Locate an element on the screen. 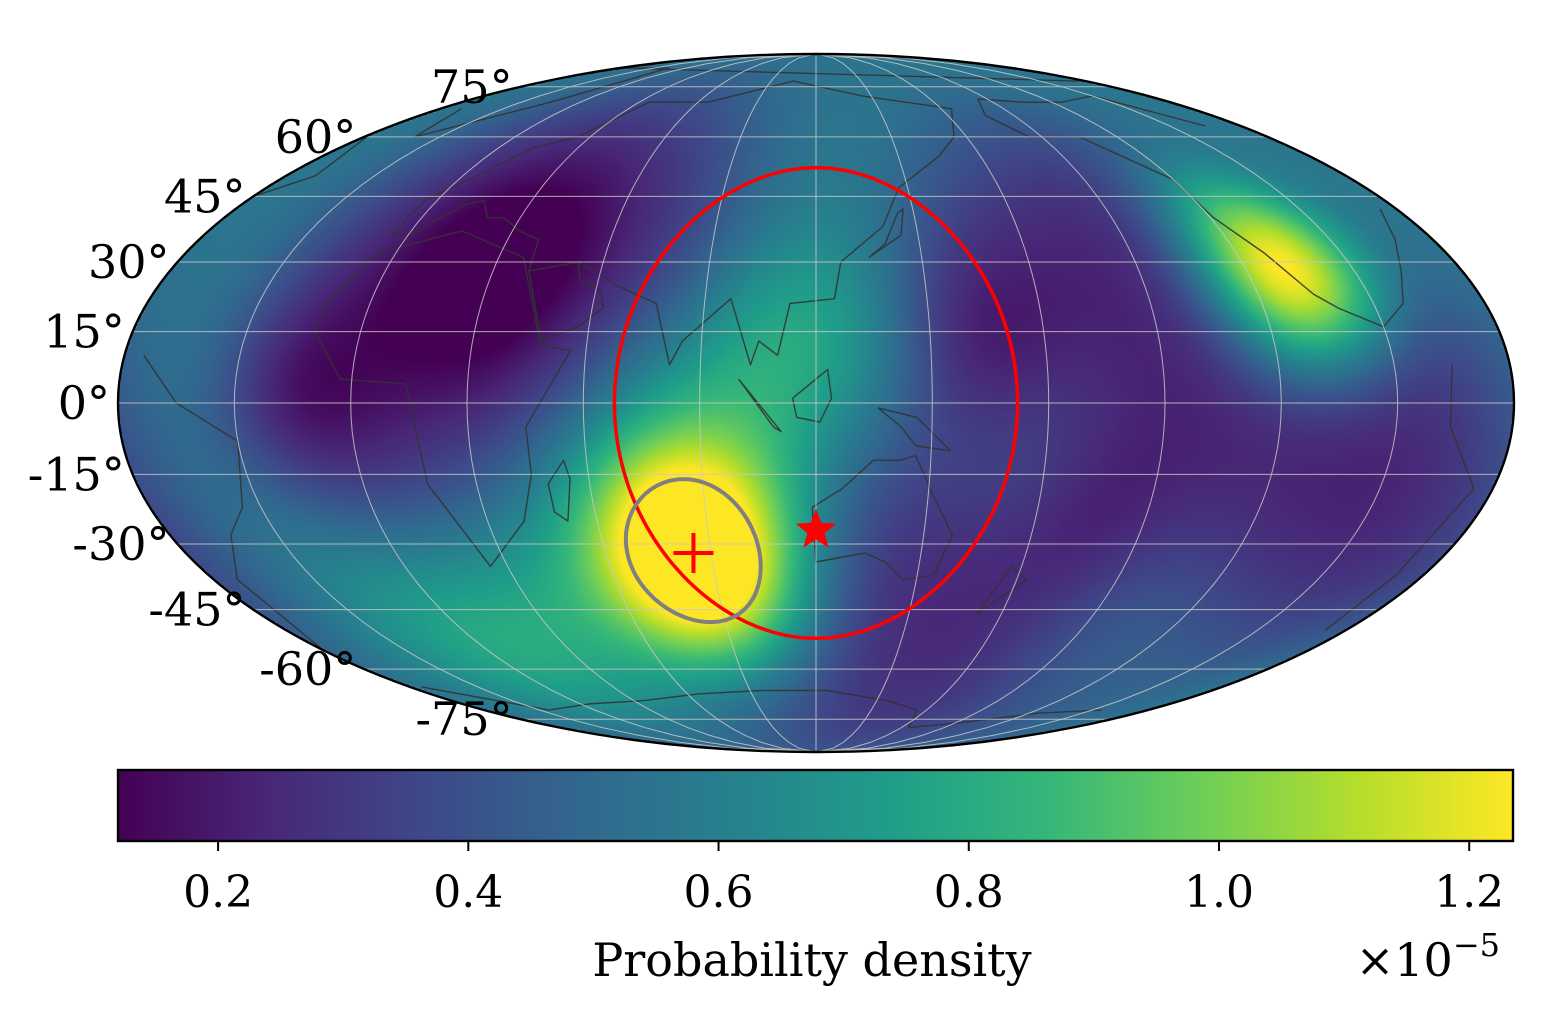 The image size is (1543, 1019). latitude-label: 75° is located at coordinates (472, 87).